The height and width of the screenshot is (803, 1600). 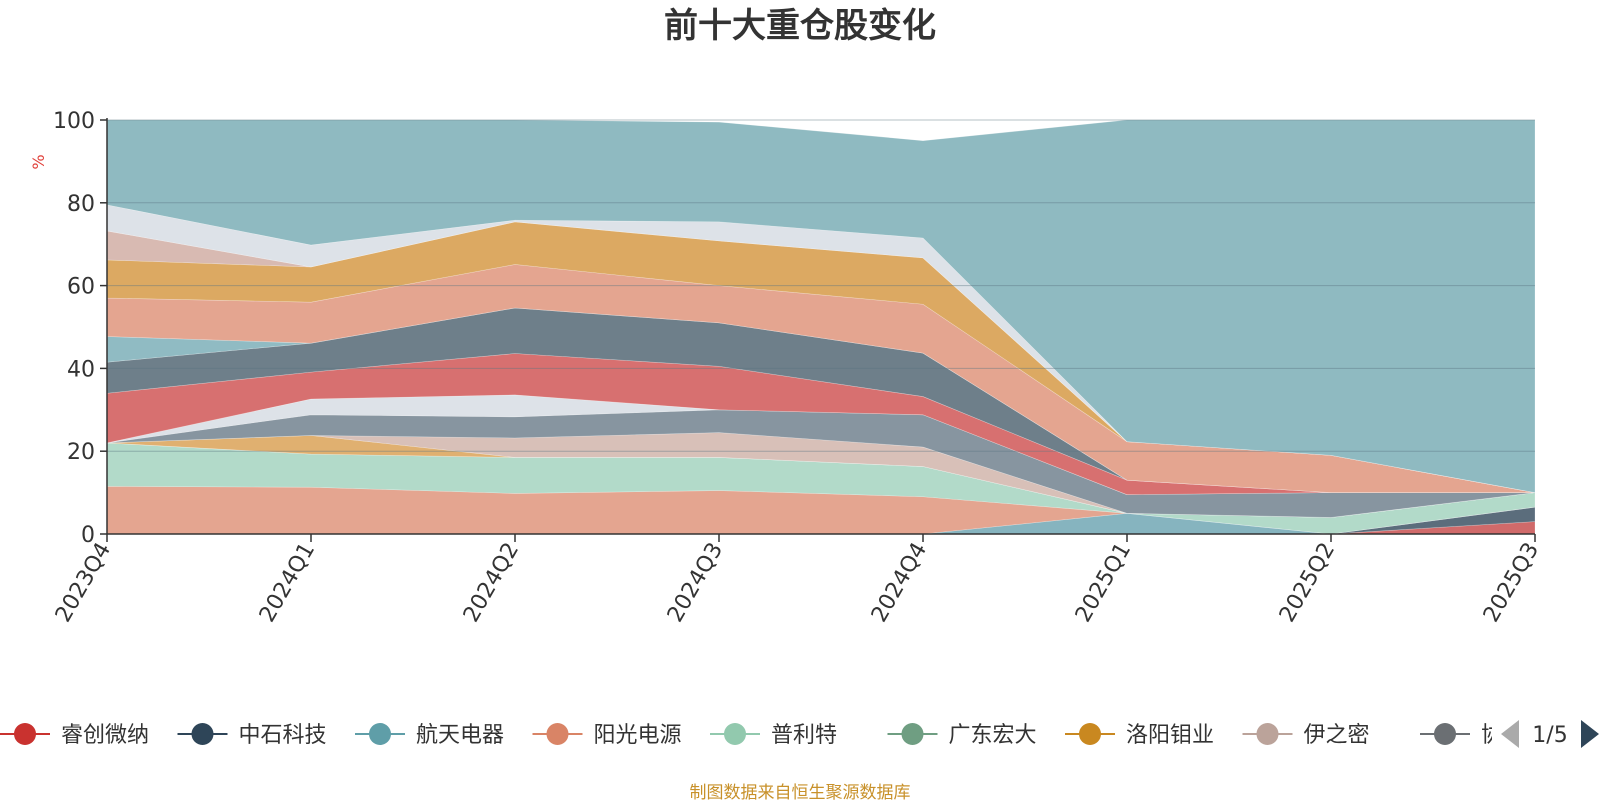 I want to click on legend-label-4: 普利特, so click(x=804, y=735).